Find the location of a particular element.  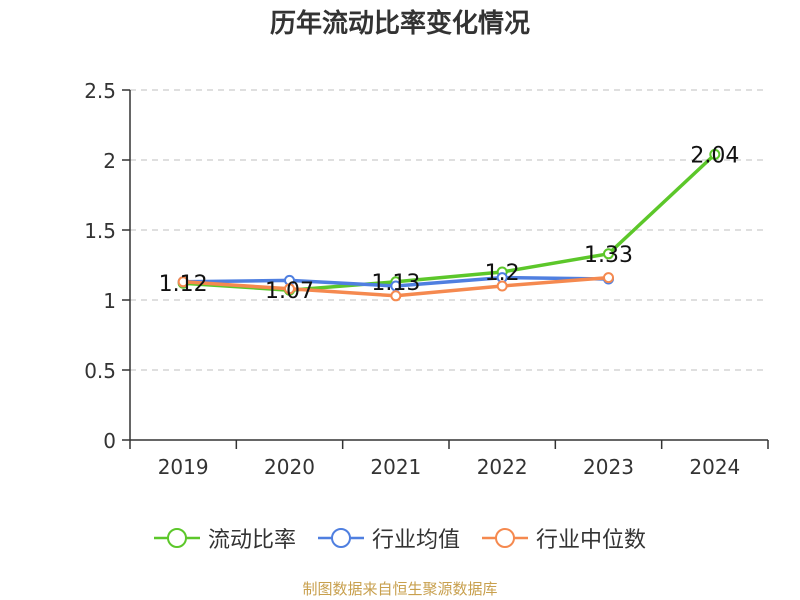

x-tick-label: 2022 is located at coordinates (502, 467).